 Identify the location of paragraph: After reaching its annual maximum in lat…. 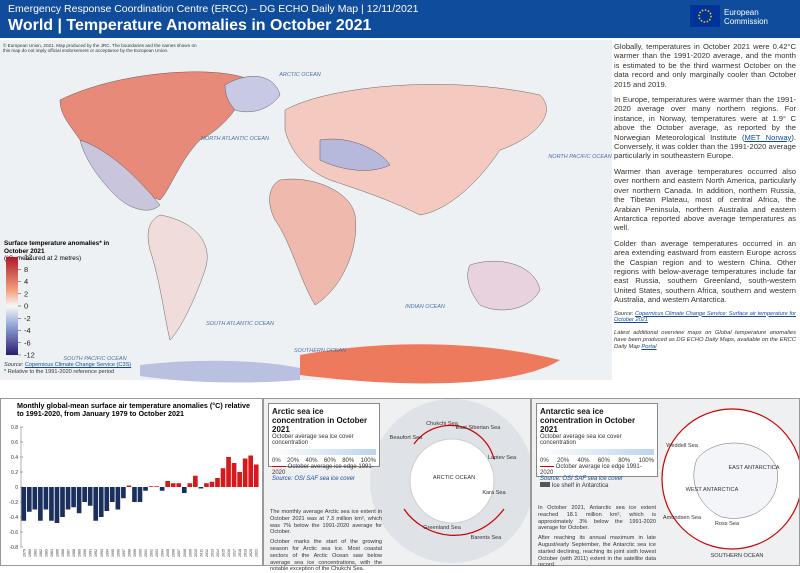
(597, 552).